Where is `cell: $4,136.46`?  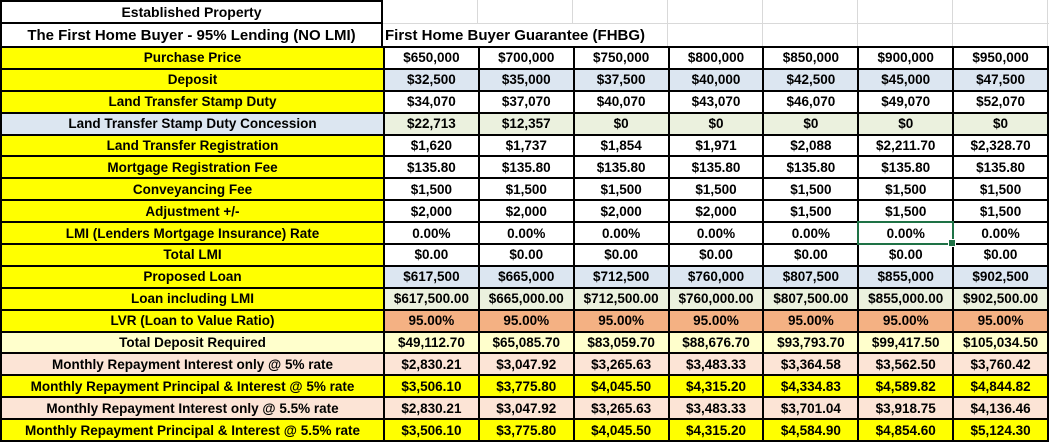 cell: $4,136.46 is located at coordinates (1000, 408).